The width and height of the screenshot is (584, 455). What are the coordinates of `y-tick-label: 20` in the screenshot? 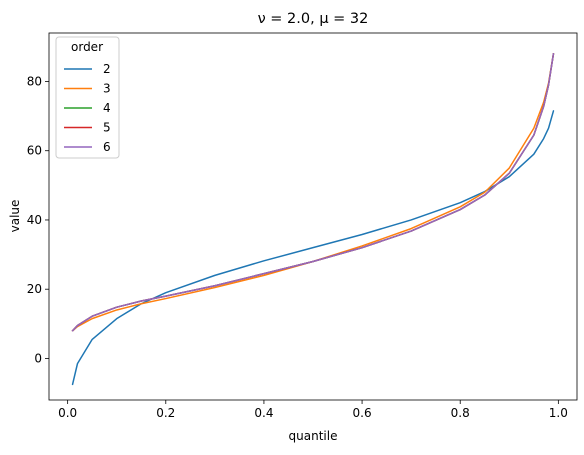 It's located at (34, 289).